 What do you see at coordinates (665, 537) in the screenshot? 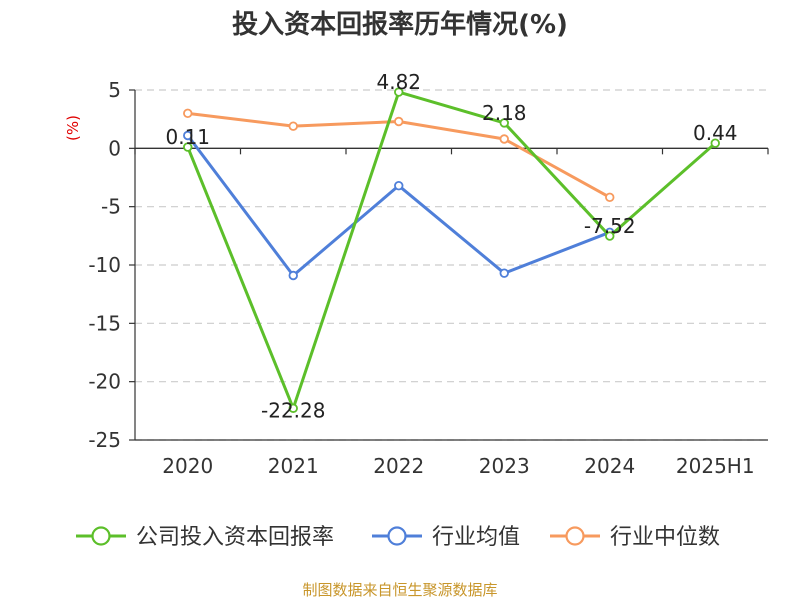
I see `legend-label: 行业中位数` at bounding box center [665, 537].